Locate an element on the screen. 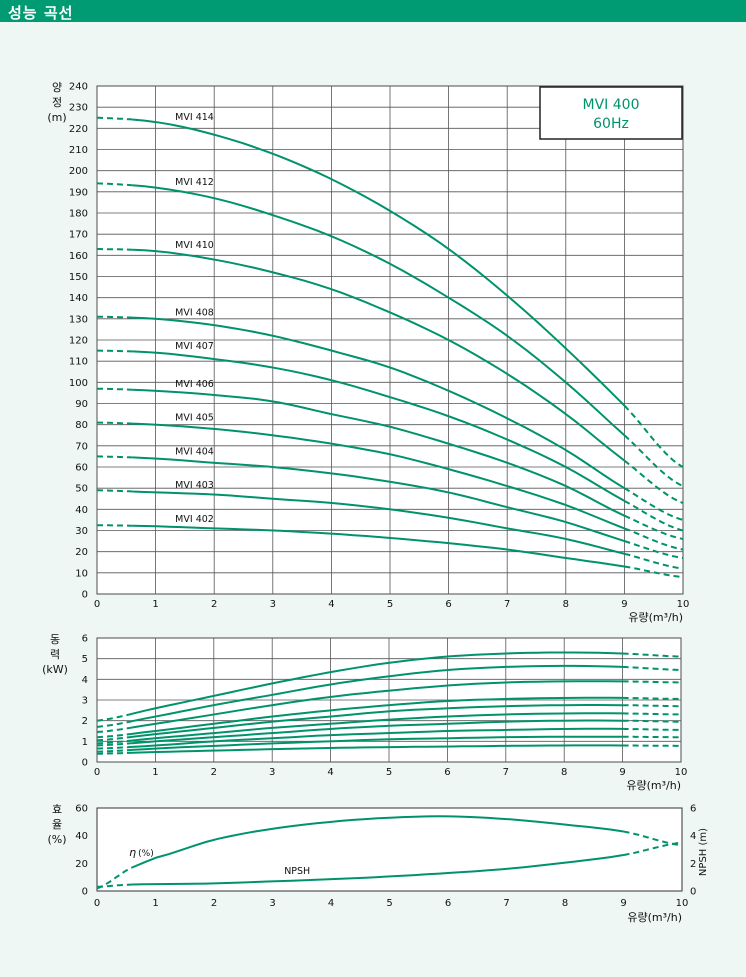 The width and height of the screenshot is (746, 977). head-curve-5-dashed-end is located at coordinates (654, 527).